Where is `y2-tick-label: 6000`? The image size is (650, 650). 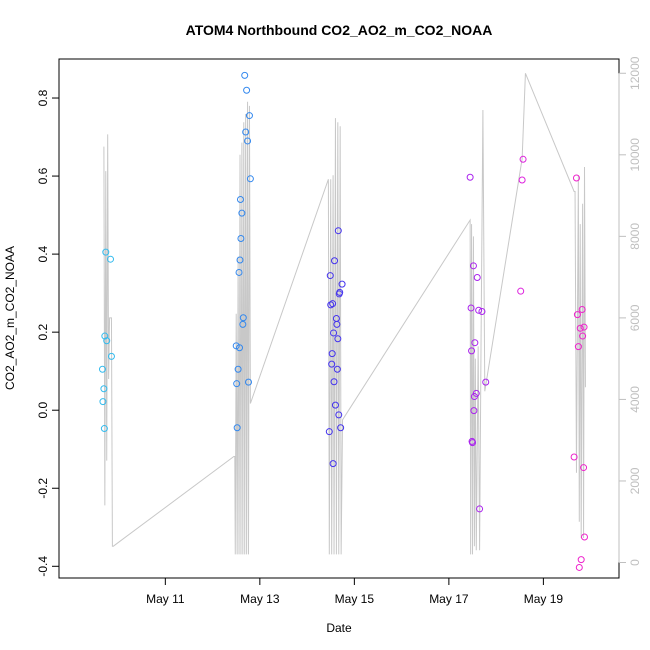
y2-tick-label: 6000 is located at coordinates (635, 317).